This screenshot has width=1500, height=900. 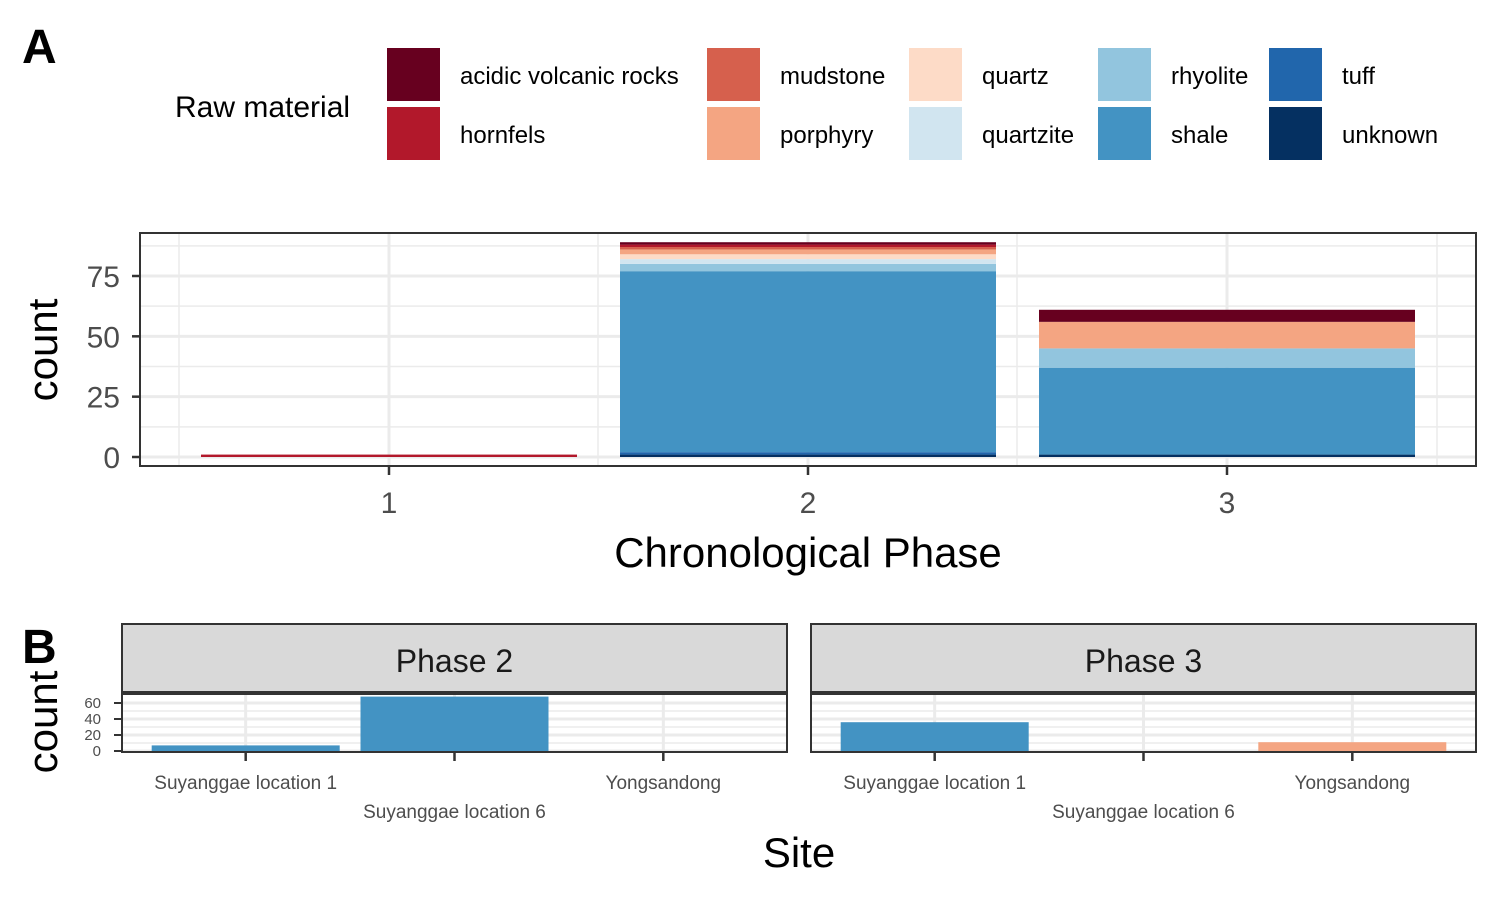 I want to click on legend-label: shale, so click(x=1199, y=135).